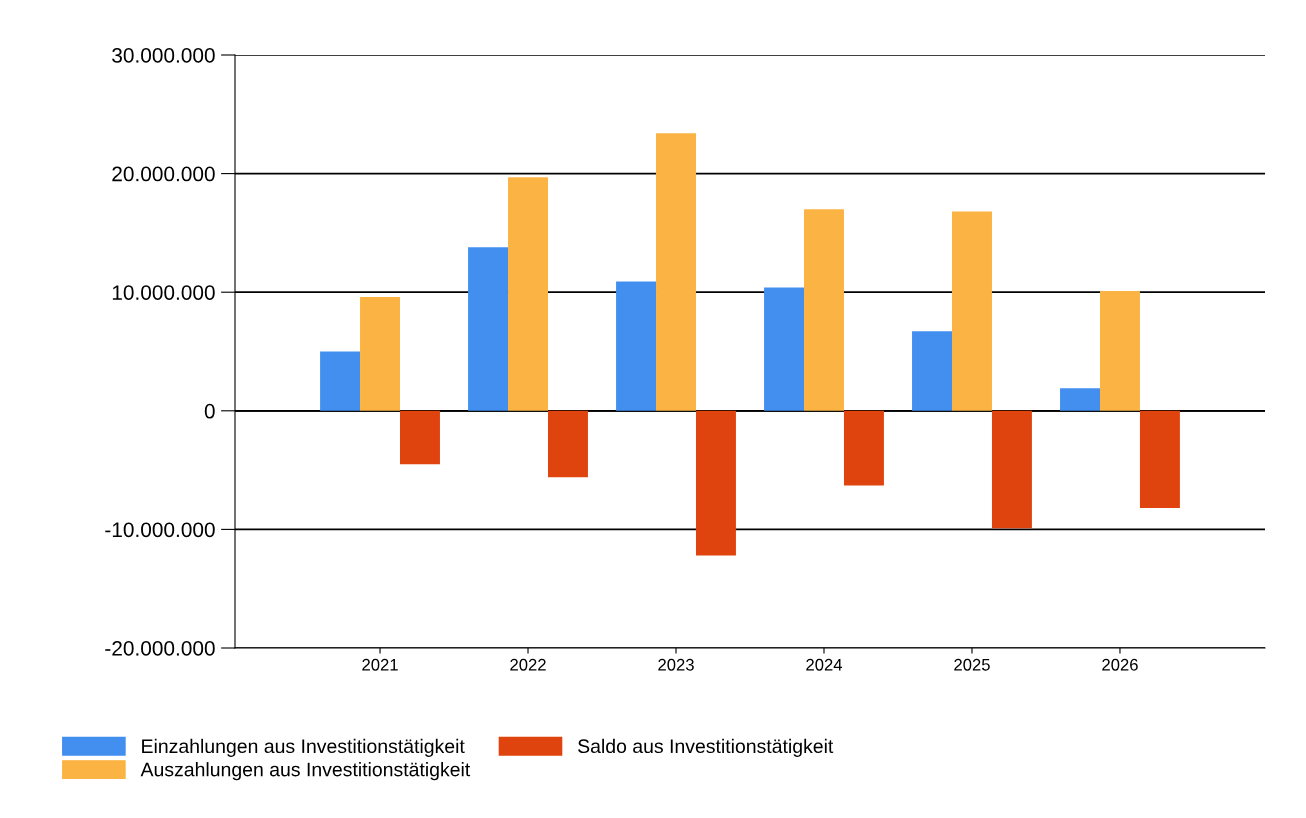 The height and width of the screenshot is (818, 1306). I want to click on y-tick-label: 0, so click(209, 411).